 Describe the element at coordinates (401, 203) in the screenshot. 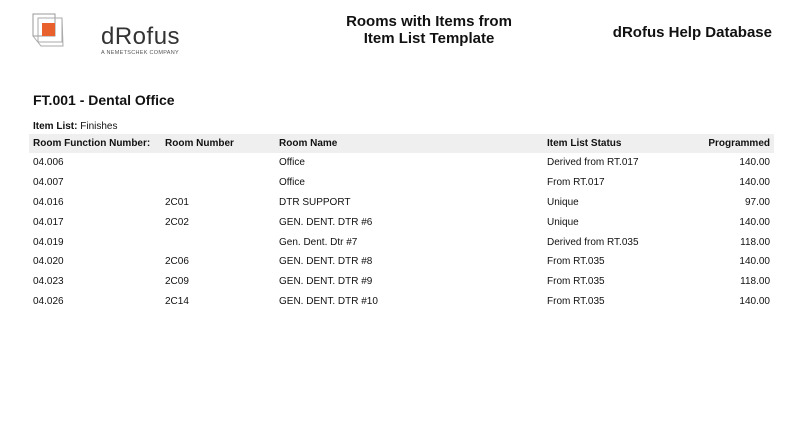

I see `table-row: 04.016 2C01 DTR SUPPORT Unique 97.00` at that location.